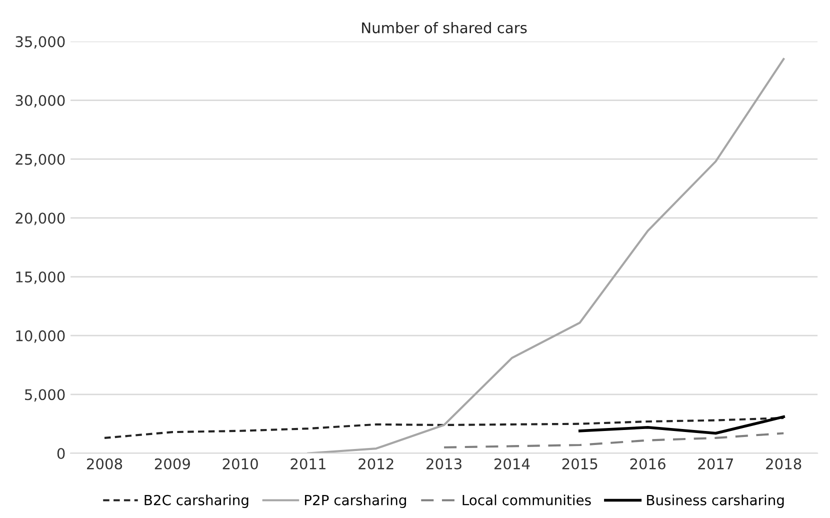 This screenshot has height=518, width=830. I want to click on x-tick-label: 2015, so click(580, 464).